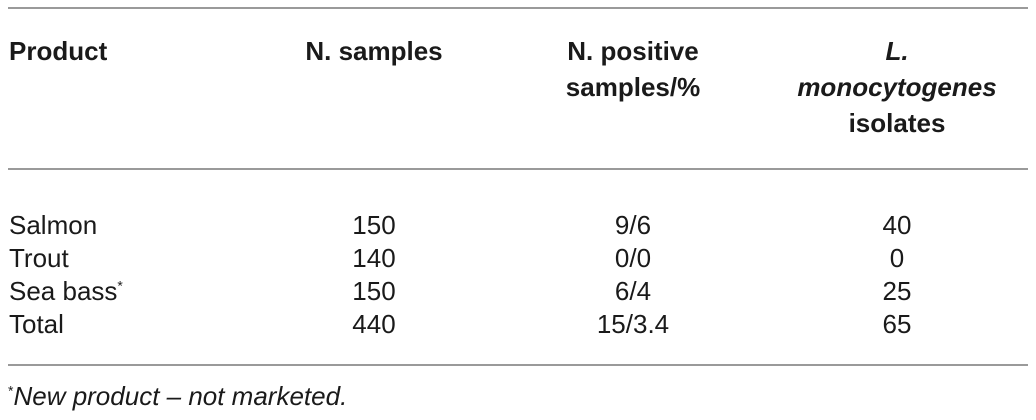  Describe the element at coordinates (897, 51) in the screenshot. I see `header-isolates-line1: L.` at that location.